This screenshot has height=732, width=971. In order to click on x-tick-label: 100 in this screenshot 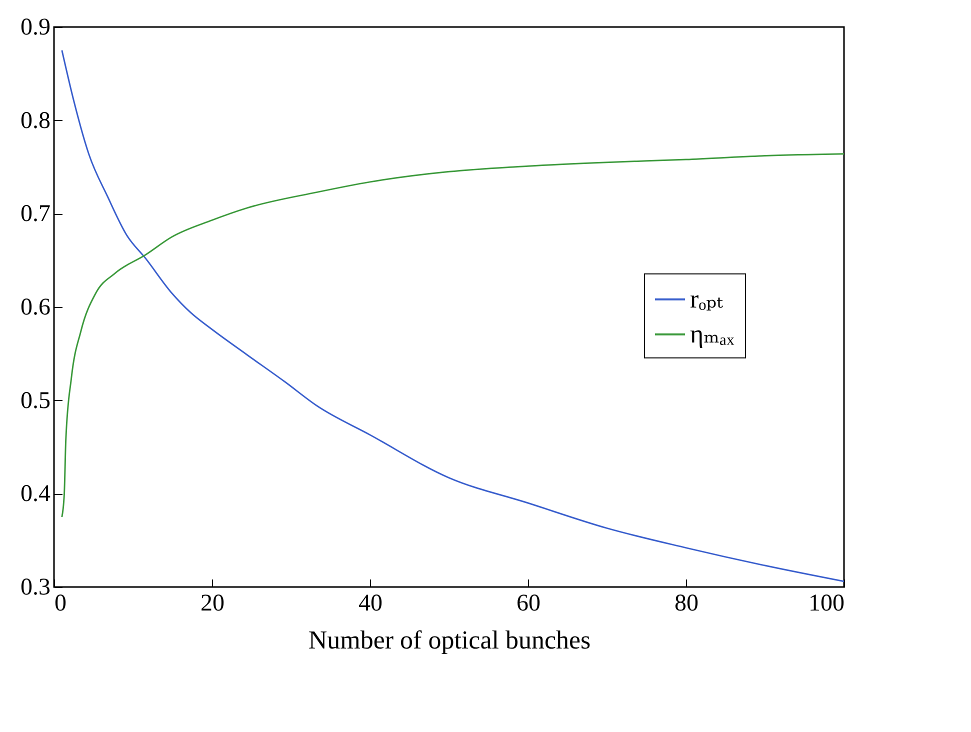, I will do `click(826, 603)`.